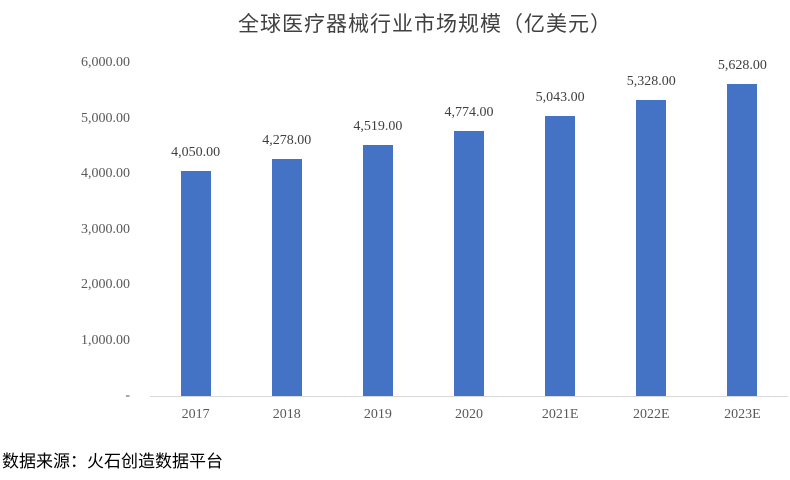 The height and width of the screenshot is (480, 790). I want to click on bar-value-label: 5,043.00, so click(560, 98).